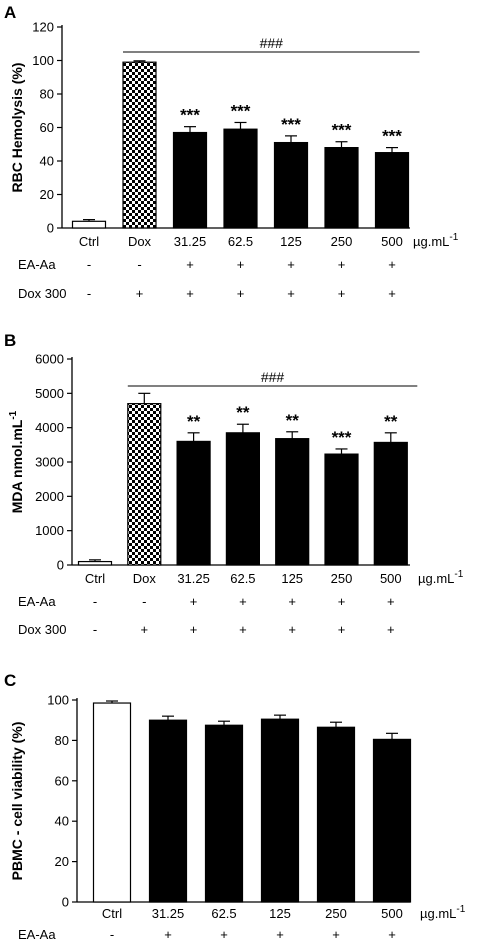  I want to click on panel-letter: B, so click(10, 340).